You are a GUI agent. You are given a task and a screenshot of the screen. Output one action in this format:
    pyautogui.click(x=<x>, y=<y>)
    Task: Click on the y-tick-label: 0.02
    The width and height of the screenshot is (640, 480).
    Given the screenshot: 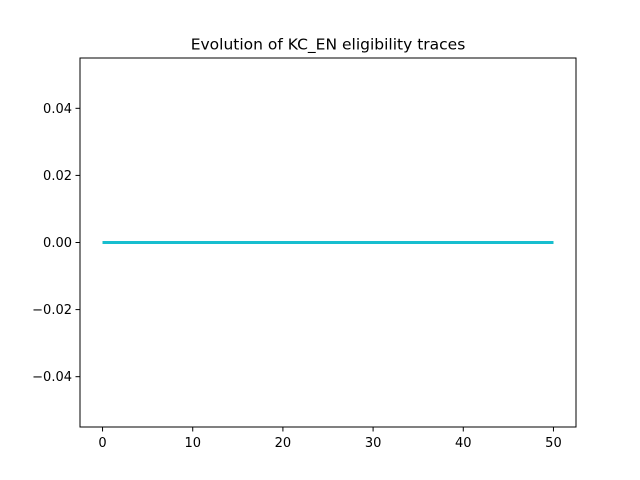 What is the action you would take?
    pyautogui.click(x=57, y=176)
    